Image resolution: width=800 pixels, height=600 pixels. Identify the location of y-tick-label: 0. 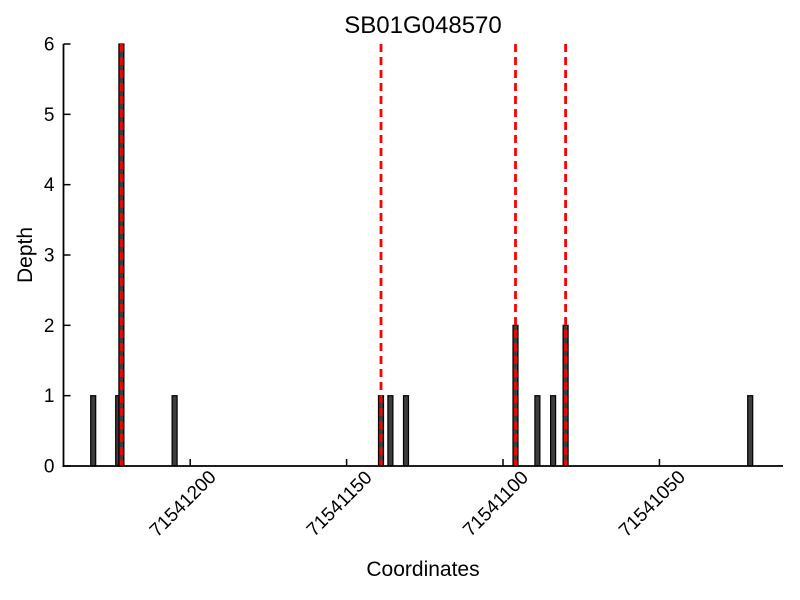
(49, 467).